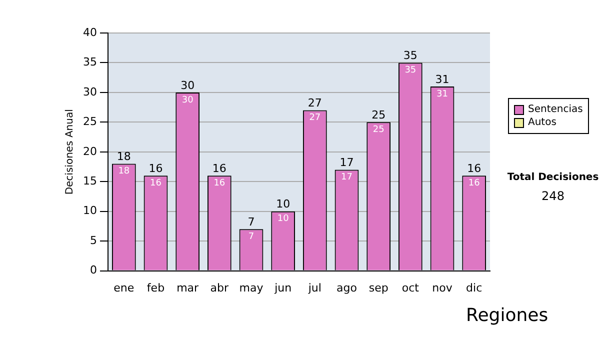  Describe the element at coordinates (410, 55) in the screenshot. I see `total-label: 35` at that location.